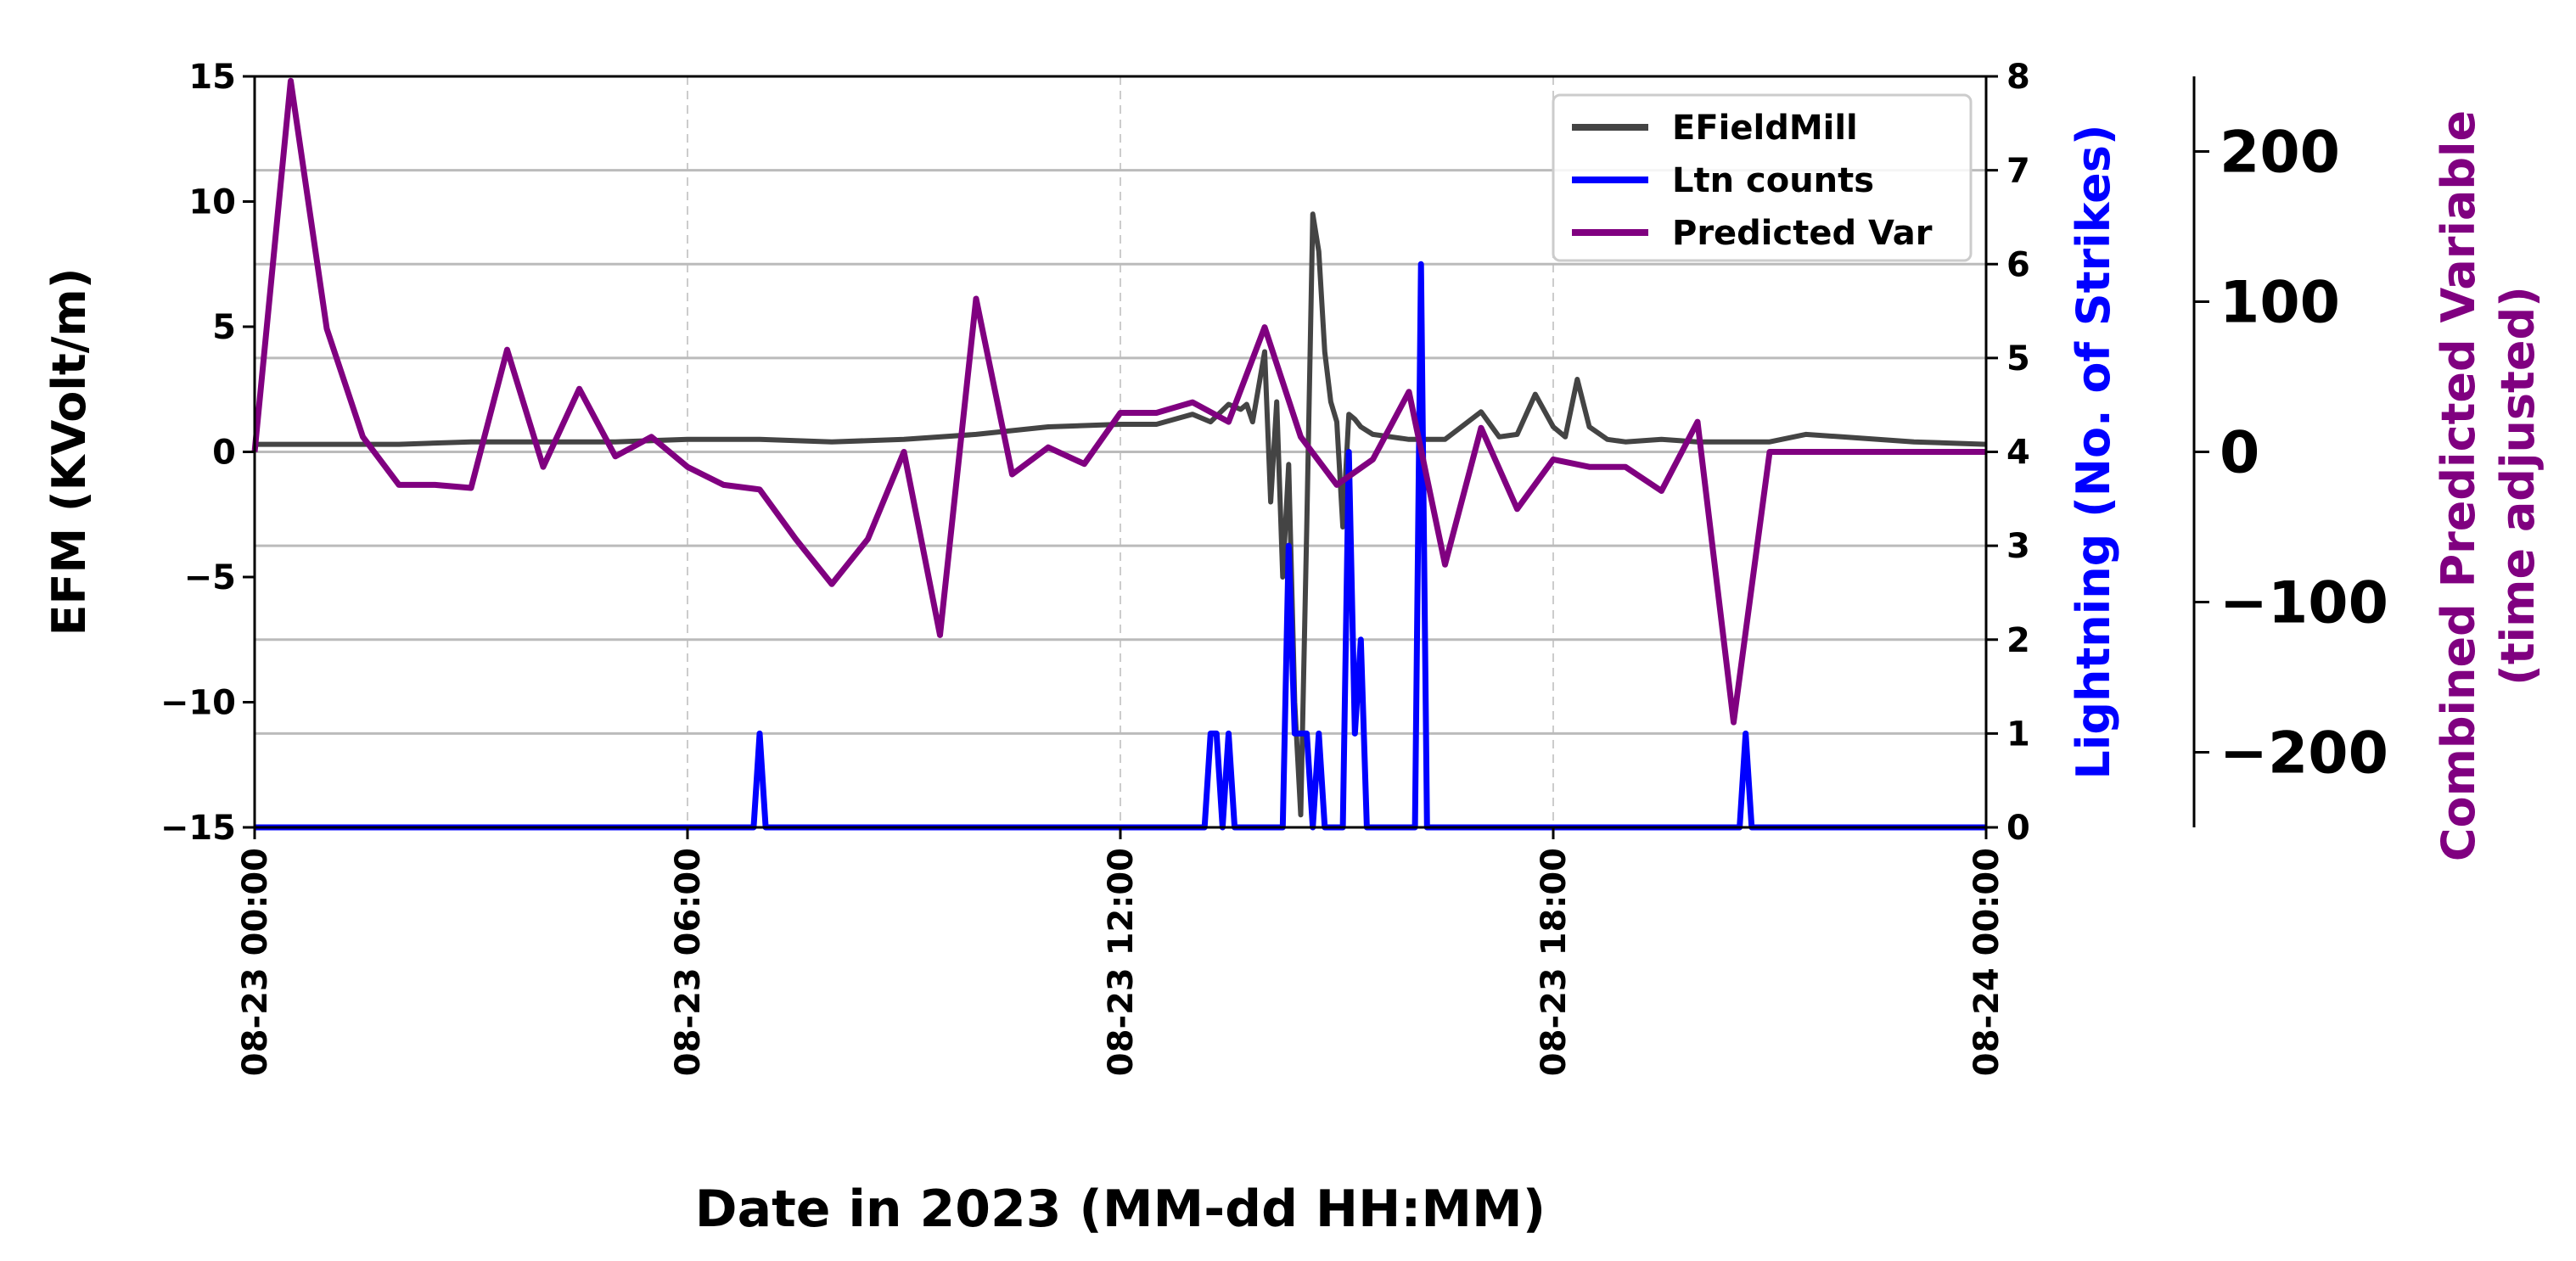 The height and width of the screenshot is (1261, 2576). Describe the element at coordinates (2458, 485) in the screenshot. I see `outer-axis-label-line1: Combined Predicted Variable` at that location.